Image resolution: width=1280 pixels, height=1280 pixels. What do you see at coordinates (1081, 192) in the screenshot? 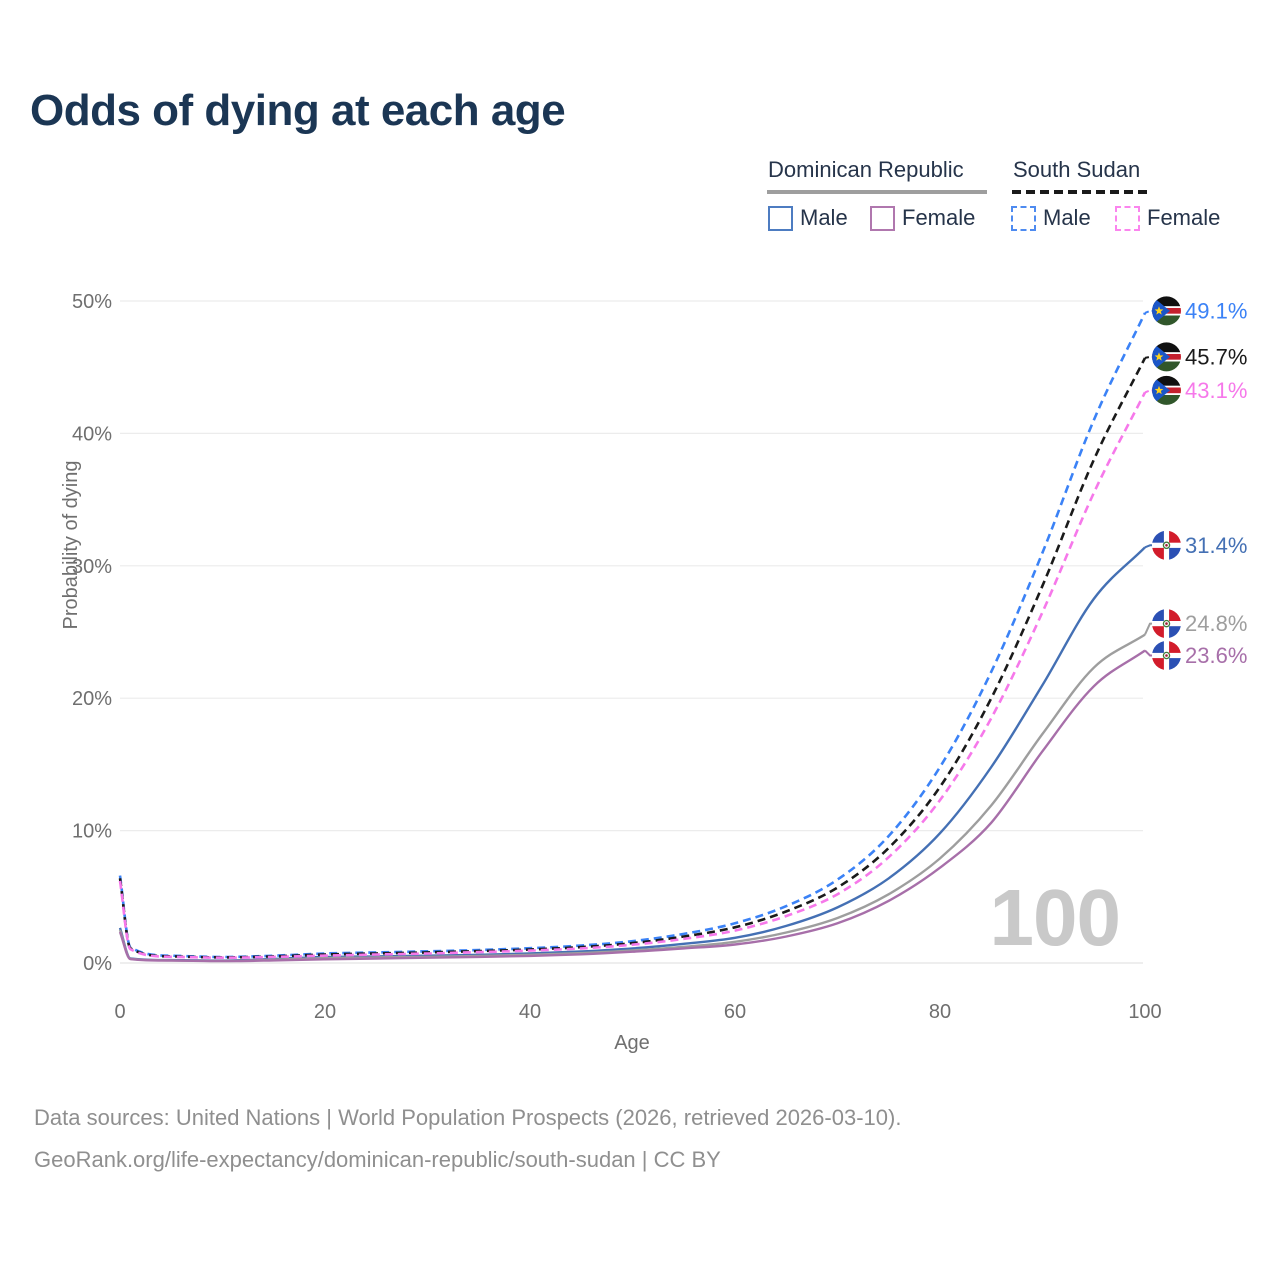
I see `legend-underline-south-sudan` at bounding box center [1081, 192].